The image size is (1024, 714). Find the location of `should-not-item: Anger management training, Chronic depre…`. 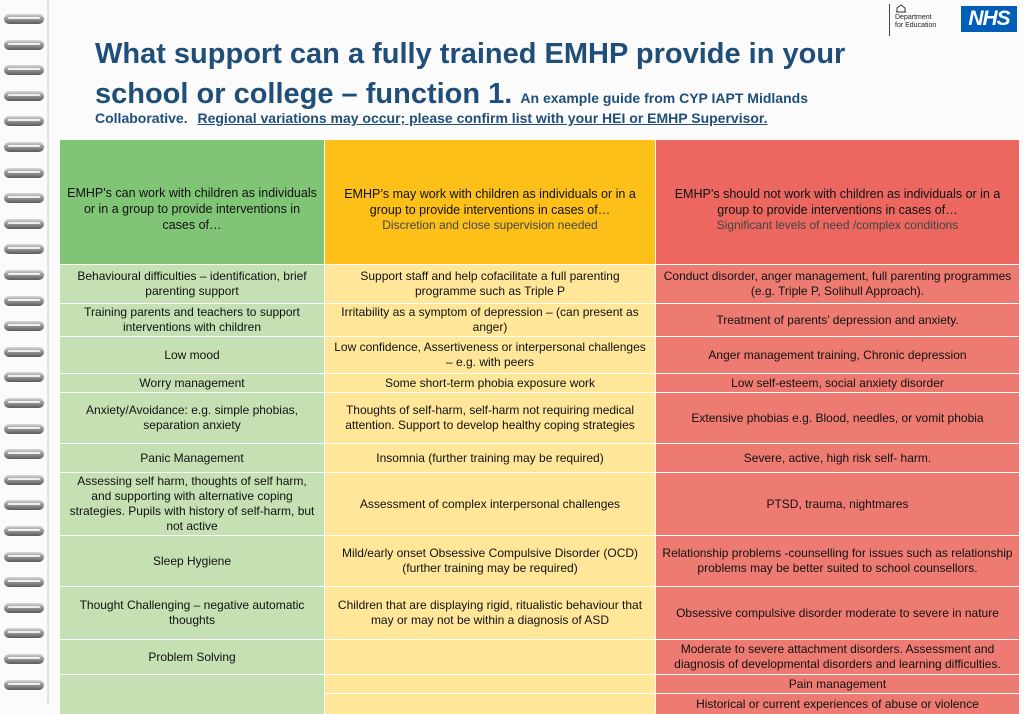

should-not-item: Anger management training, Chronic depre… is located at coordinates (837, 355).